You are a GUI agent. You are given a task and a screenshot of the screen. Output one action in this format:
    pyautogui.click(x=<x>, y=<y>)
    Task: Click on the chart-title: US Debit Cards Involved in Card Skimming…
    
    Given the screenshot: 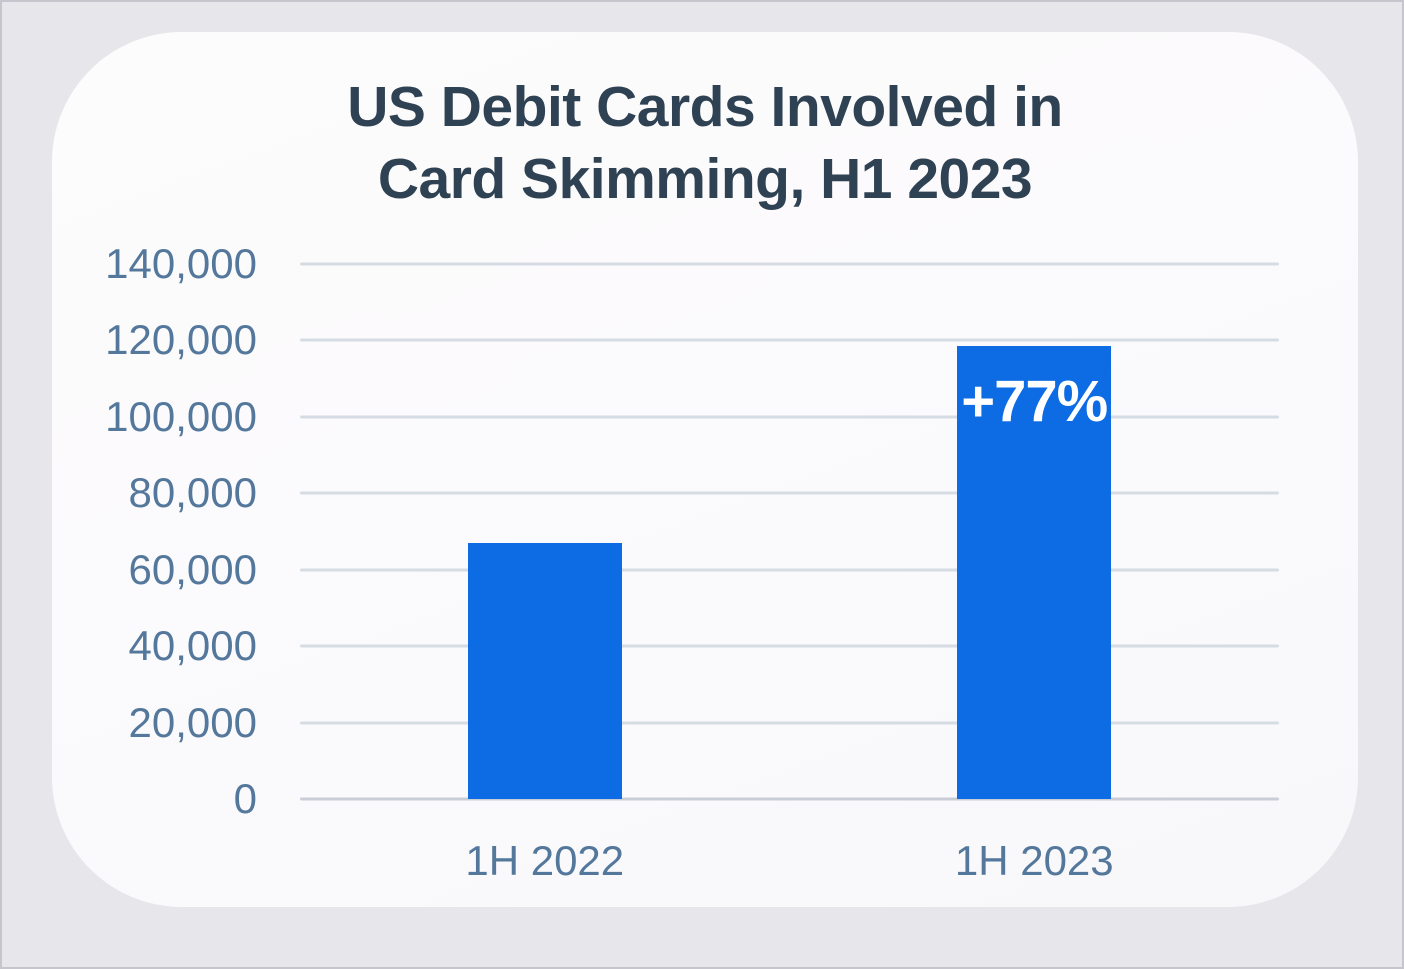 What is the action you would take?
    pyautogui.click(x=705, y=144)
    